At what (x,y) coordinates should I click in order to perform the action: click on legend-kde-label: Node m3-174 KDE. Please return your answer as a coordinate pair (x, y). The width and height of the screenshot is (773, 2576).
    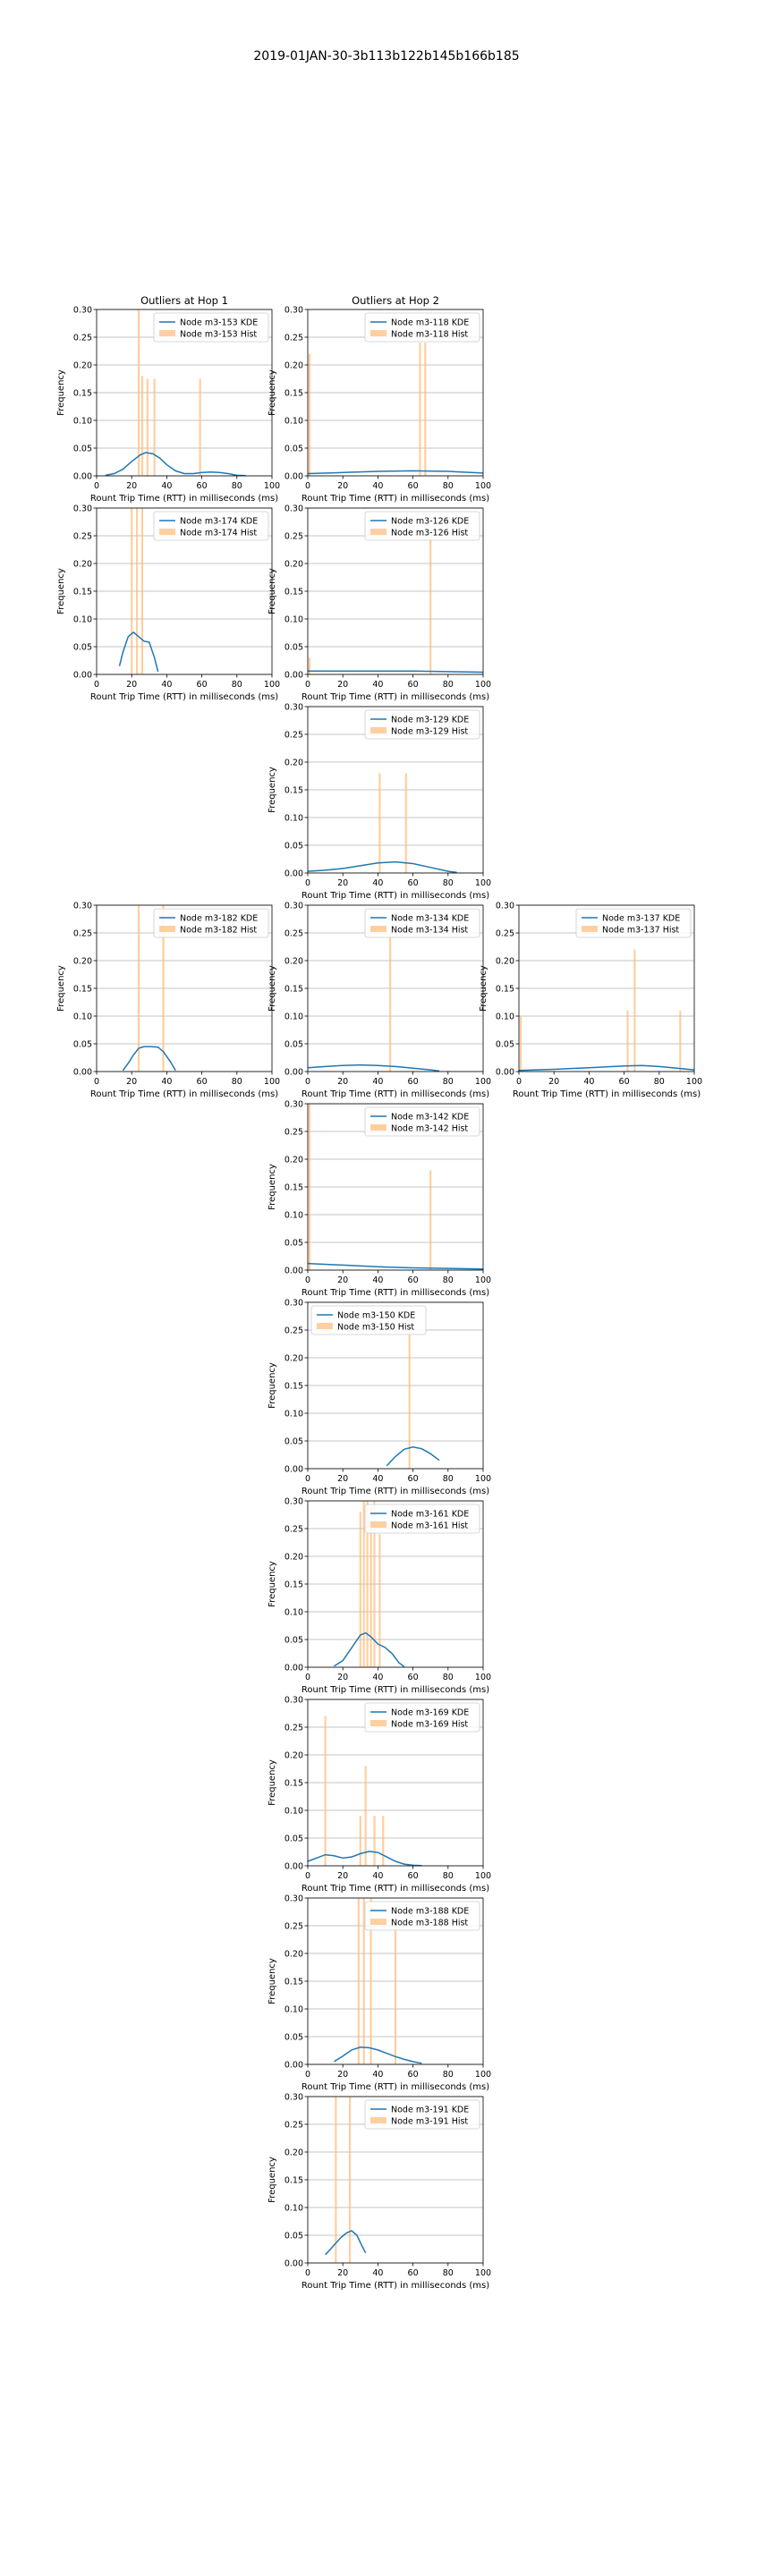
    Looking at the image, I should click on (219, 522).